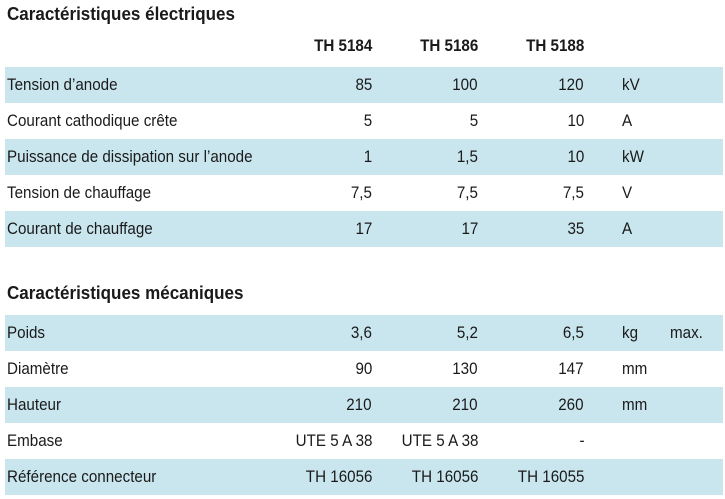 This screenshot has width=725, height=499. Describe the element at coordinates (571, 405) in the screenshot. I see `cell-value: 260` at that location.